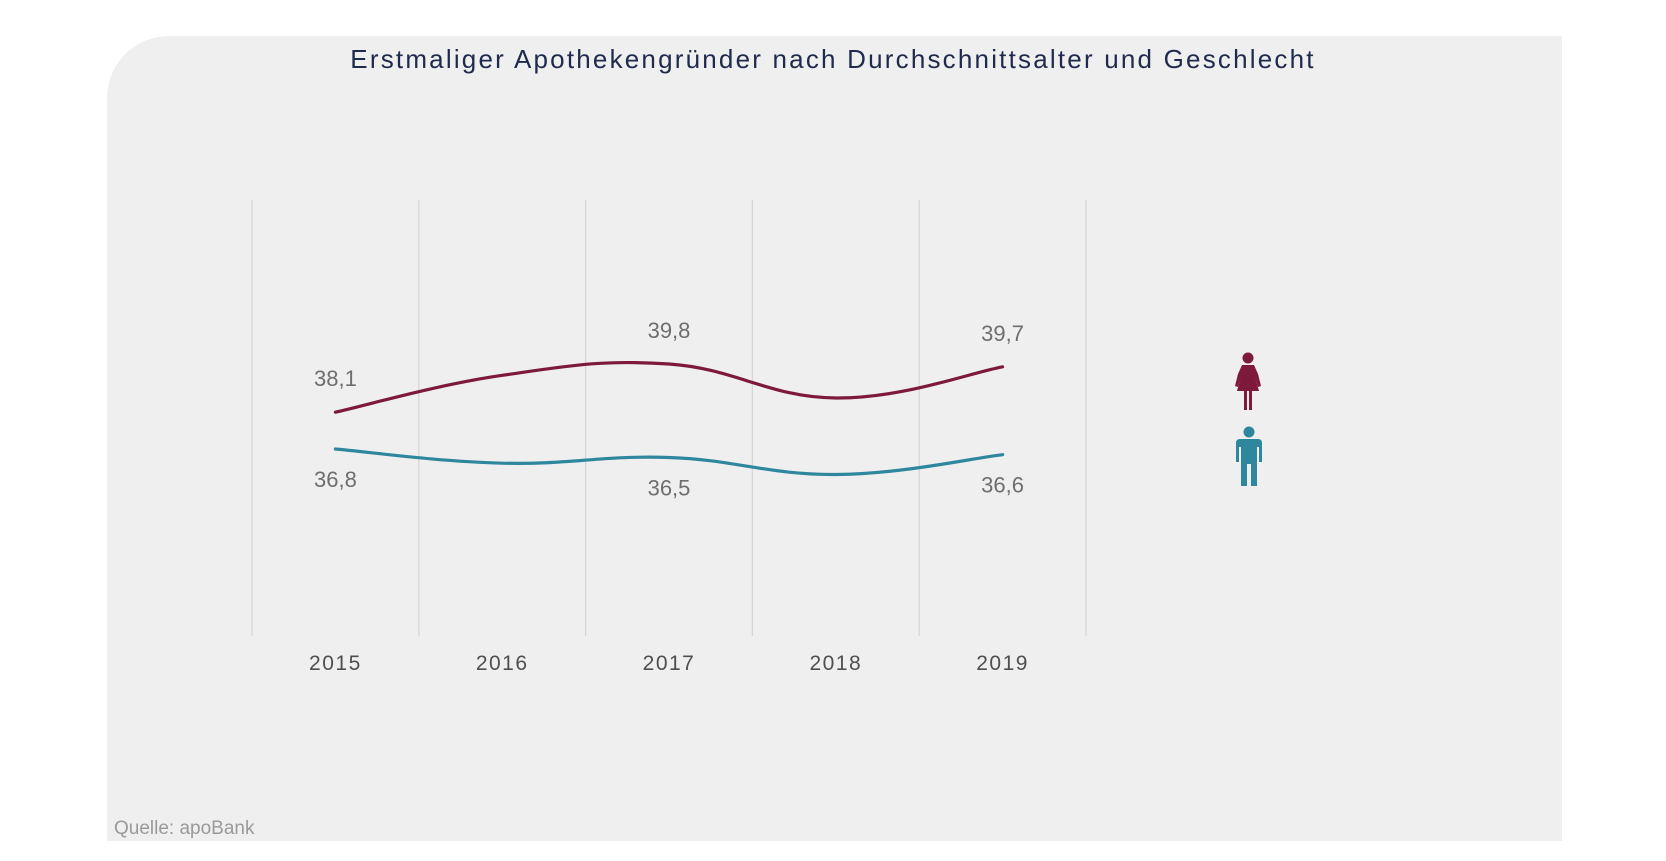  What do you see at coordinates (335, 663) in the screenshot?
I see `x-tick-label: 2015` at bounding box center [335, 663].